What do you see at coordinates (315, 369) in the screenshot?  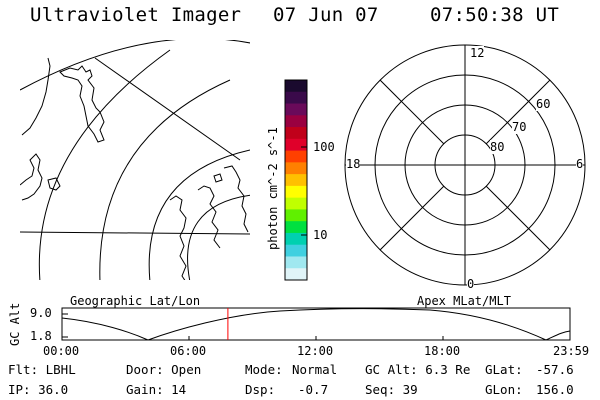 I see `mode-value: Normal` at bounding box center [315, 369].